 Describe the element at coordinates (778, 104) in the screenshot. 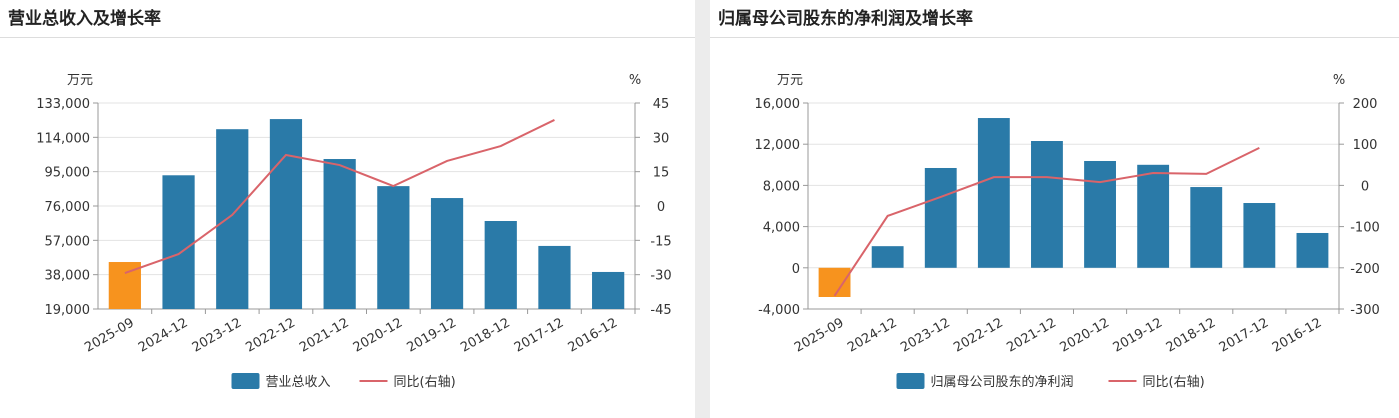

I see `y-tick-label: 16,000` at that location.